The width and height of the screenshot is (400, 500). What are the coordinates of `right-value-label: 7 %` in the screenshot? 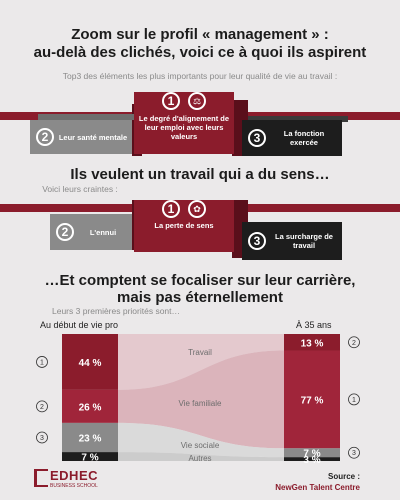 It's located at (311, 454).